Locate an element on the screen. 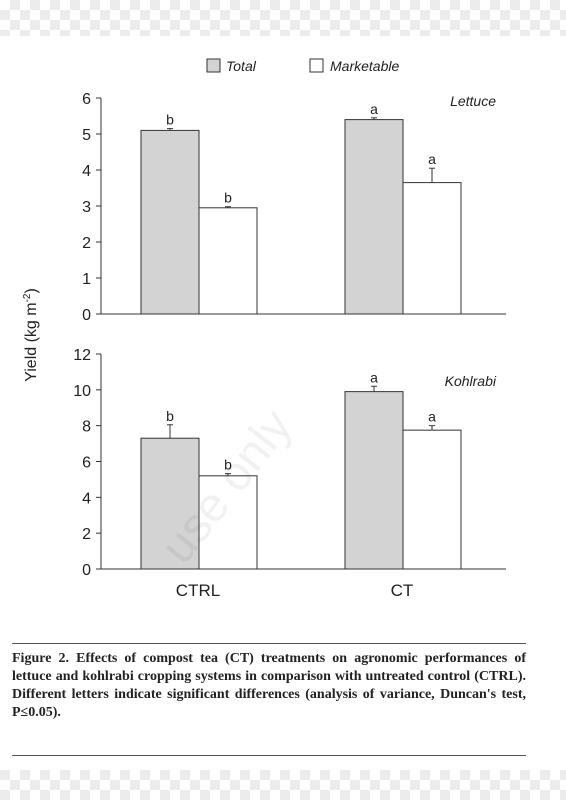 Image resolution: width=566 pixels, height=800 pixels. kohlrabi-y-tick-label: 0 is located at coordinates (86, 570).